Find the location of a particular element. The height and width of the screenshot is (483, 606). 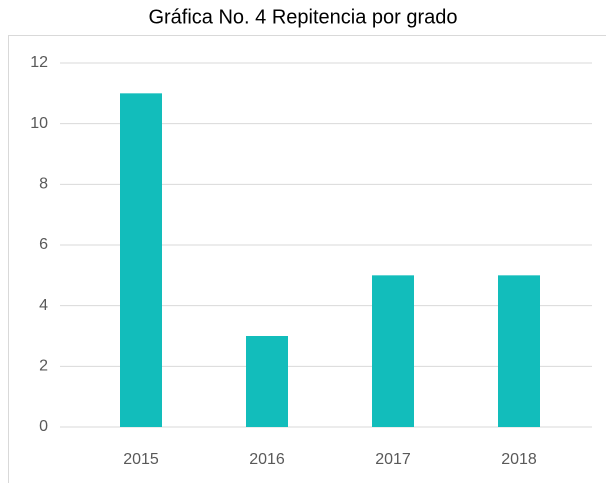

y-tick-label: 10 is located at coordinates (39, 123).